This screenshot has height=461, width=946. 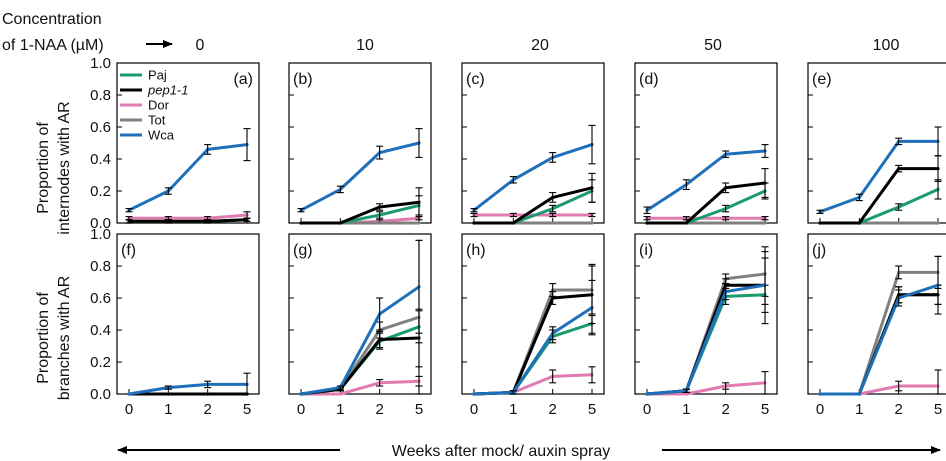 What do you see at coordinates (686, 409) in the screenshot?
I see `x-tick-label: 1` at bounding box center [686, 409].